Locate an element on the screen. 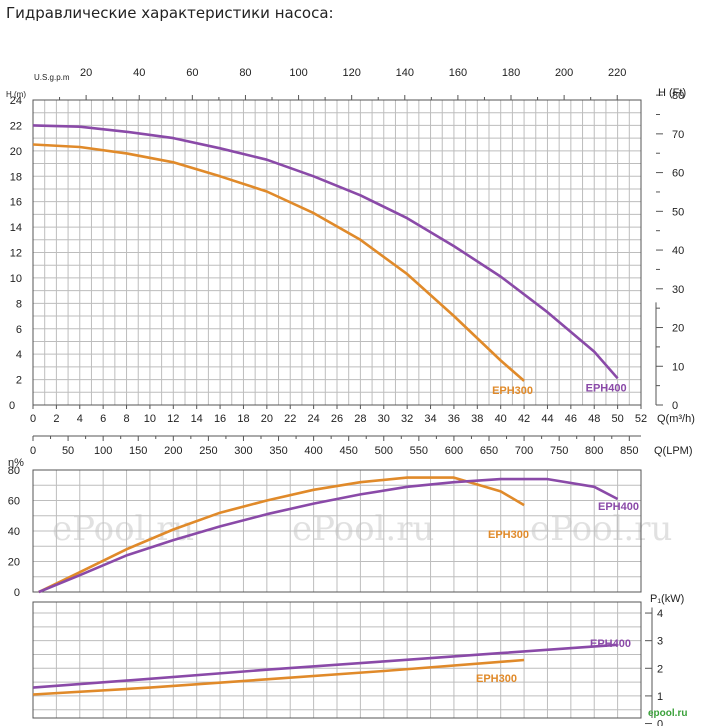 The image size is (713, 726). power-y-tick: 2 is located at coordinates (660, 669).